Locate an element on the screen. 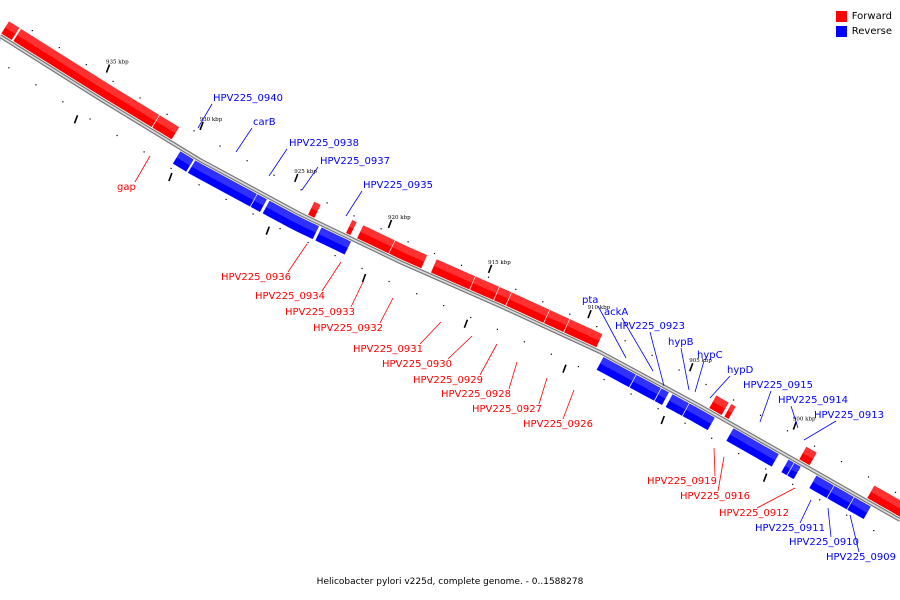 Image resolution: width=900 pixels, height=600 pixels. gene-label: HPV225_0932 is located at coordinates (348, 328).